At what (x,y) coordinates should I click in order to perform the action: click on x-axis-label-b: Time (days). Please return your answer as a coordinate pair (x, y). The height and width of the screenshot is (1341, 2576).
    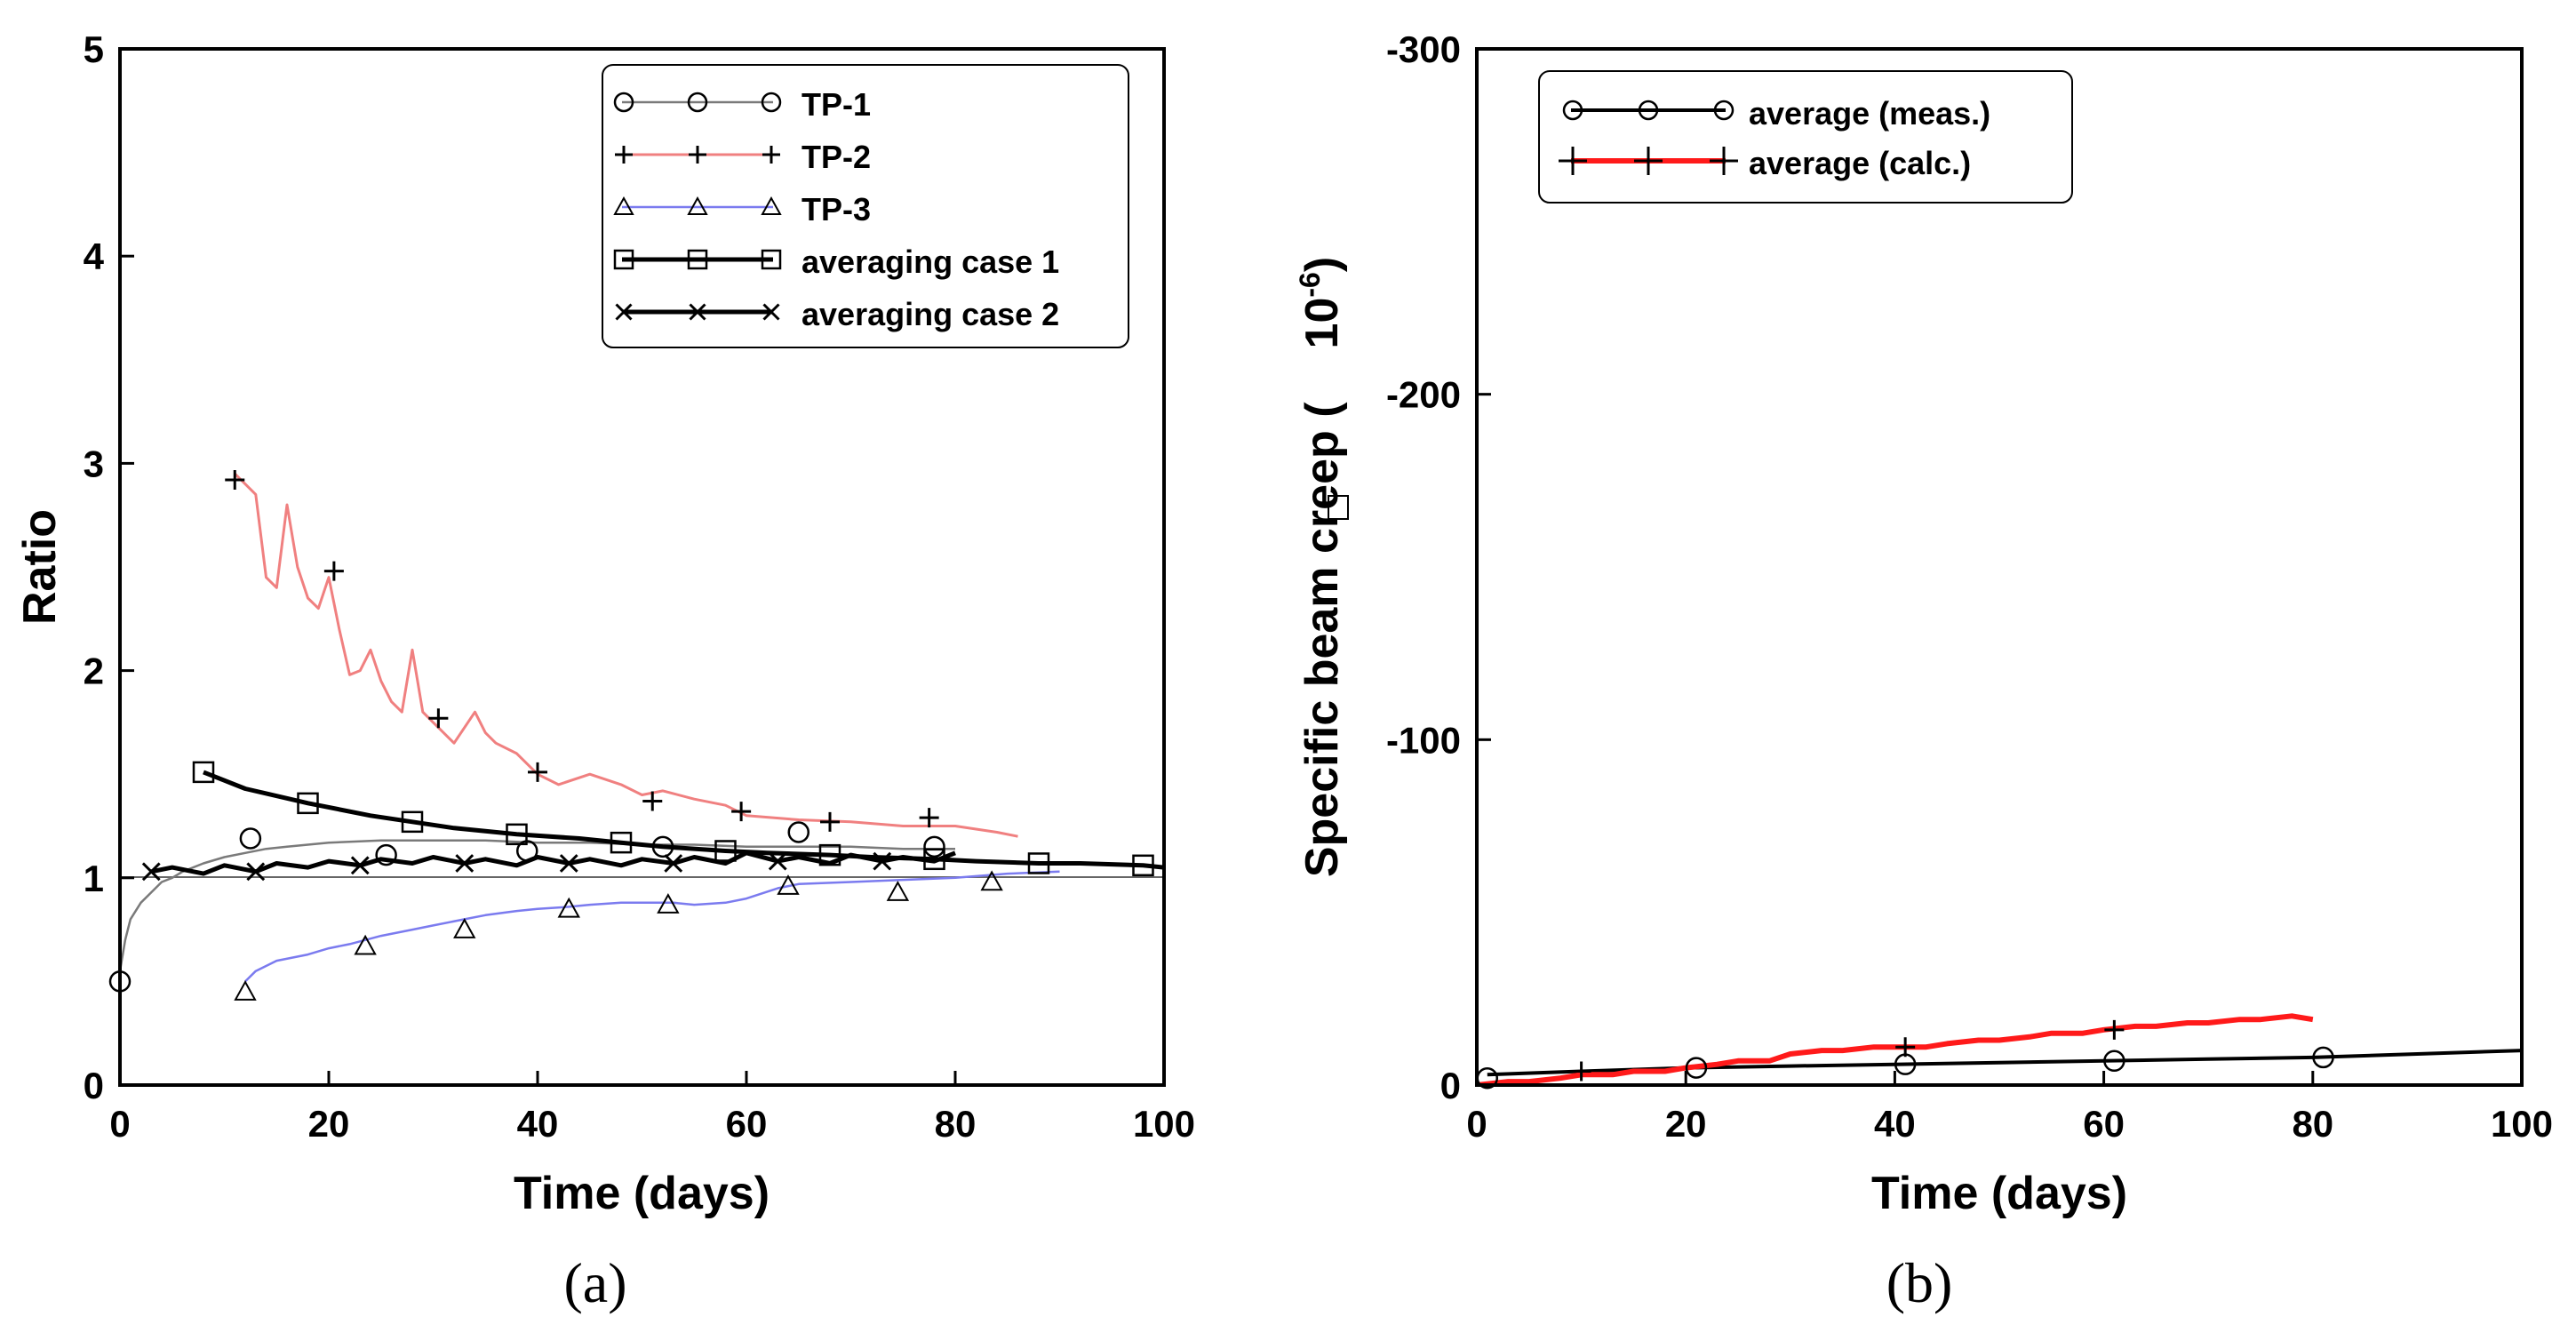
    Looking at the image, I should click on (1999, 1193).